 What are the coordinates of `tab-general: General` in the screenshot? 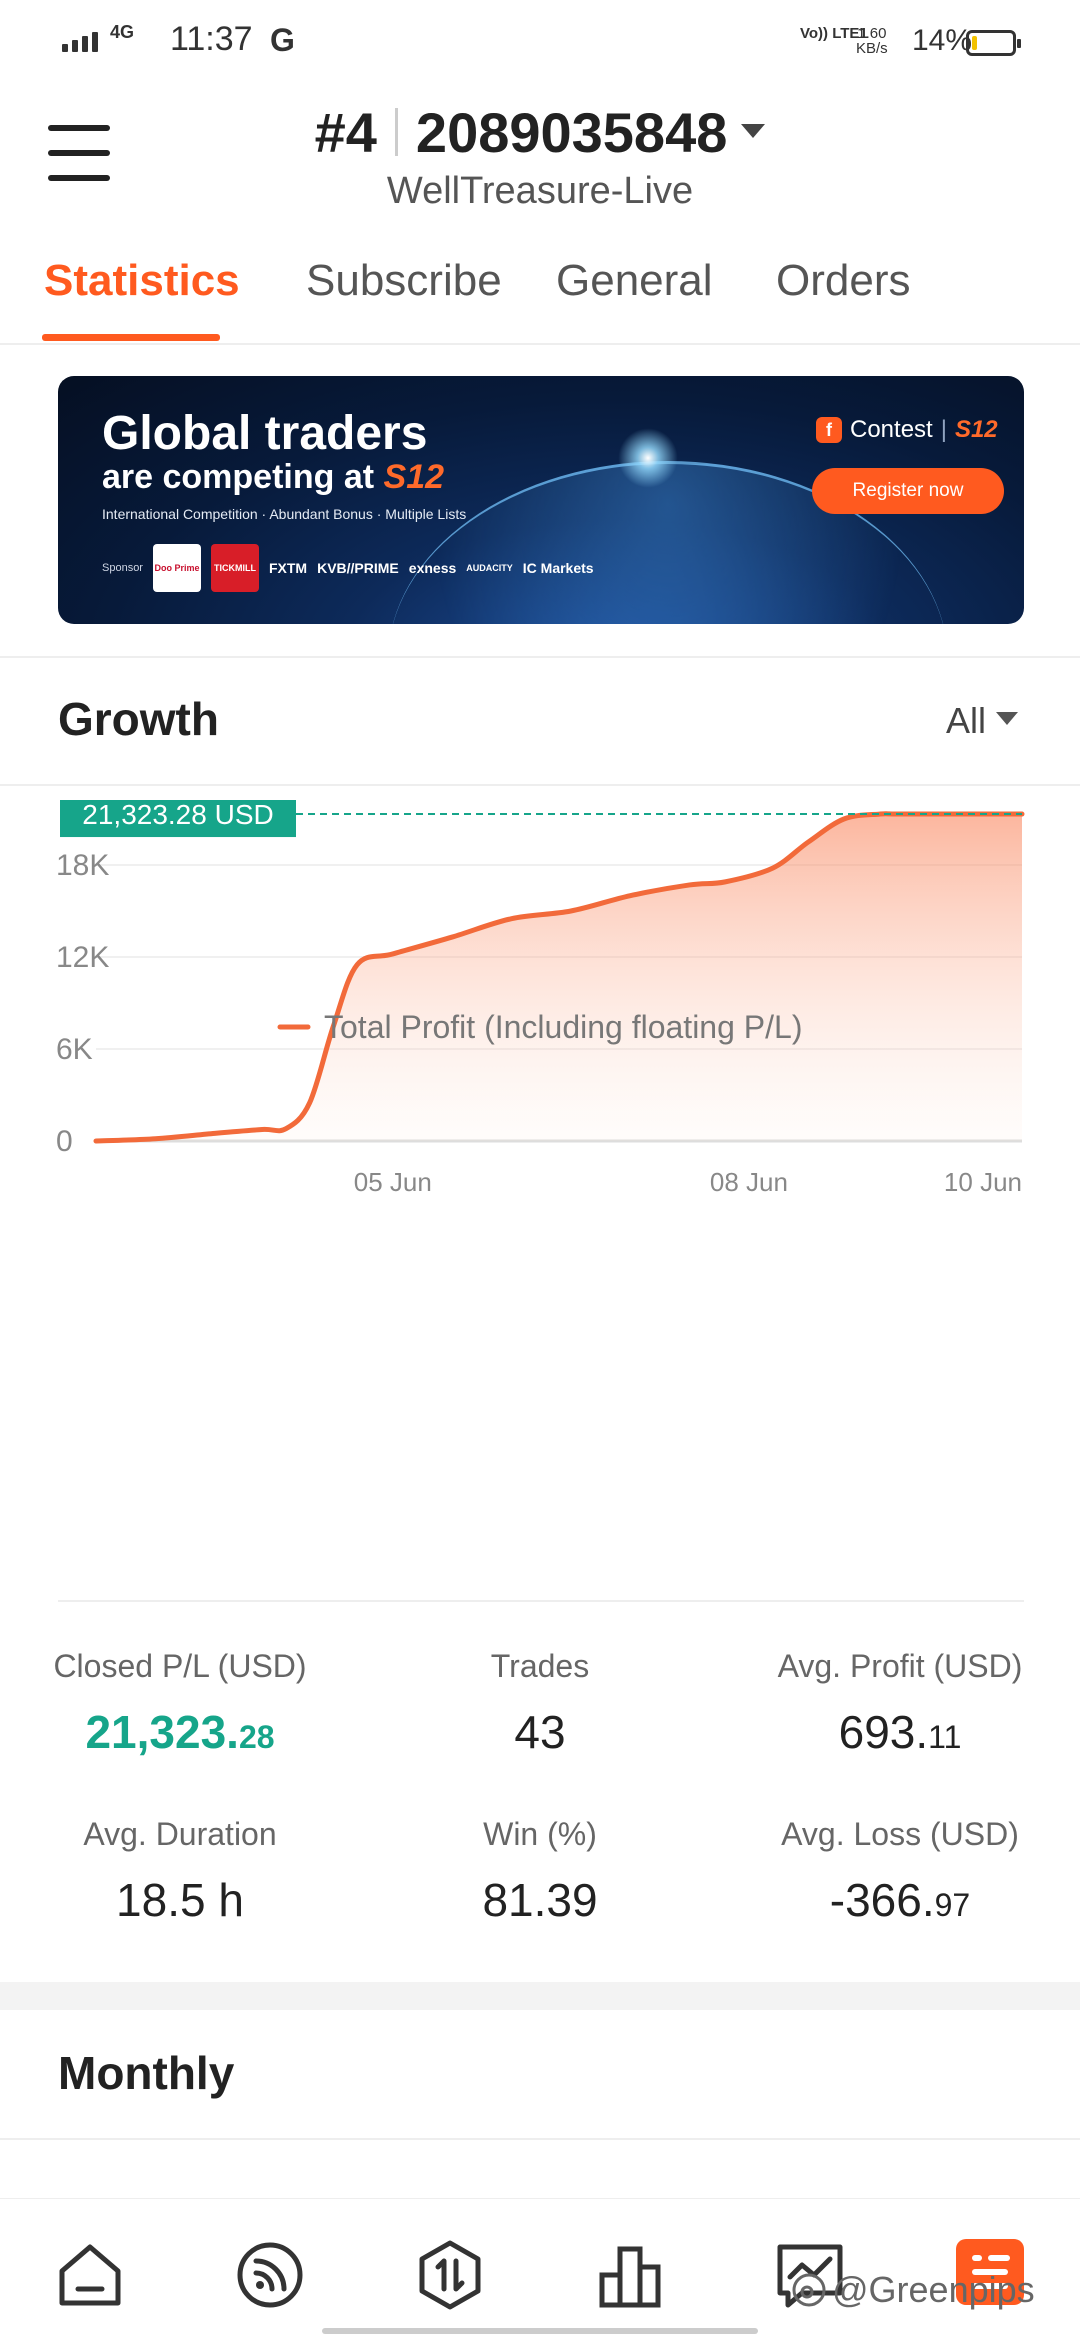 It's located at (634, 280).